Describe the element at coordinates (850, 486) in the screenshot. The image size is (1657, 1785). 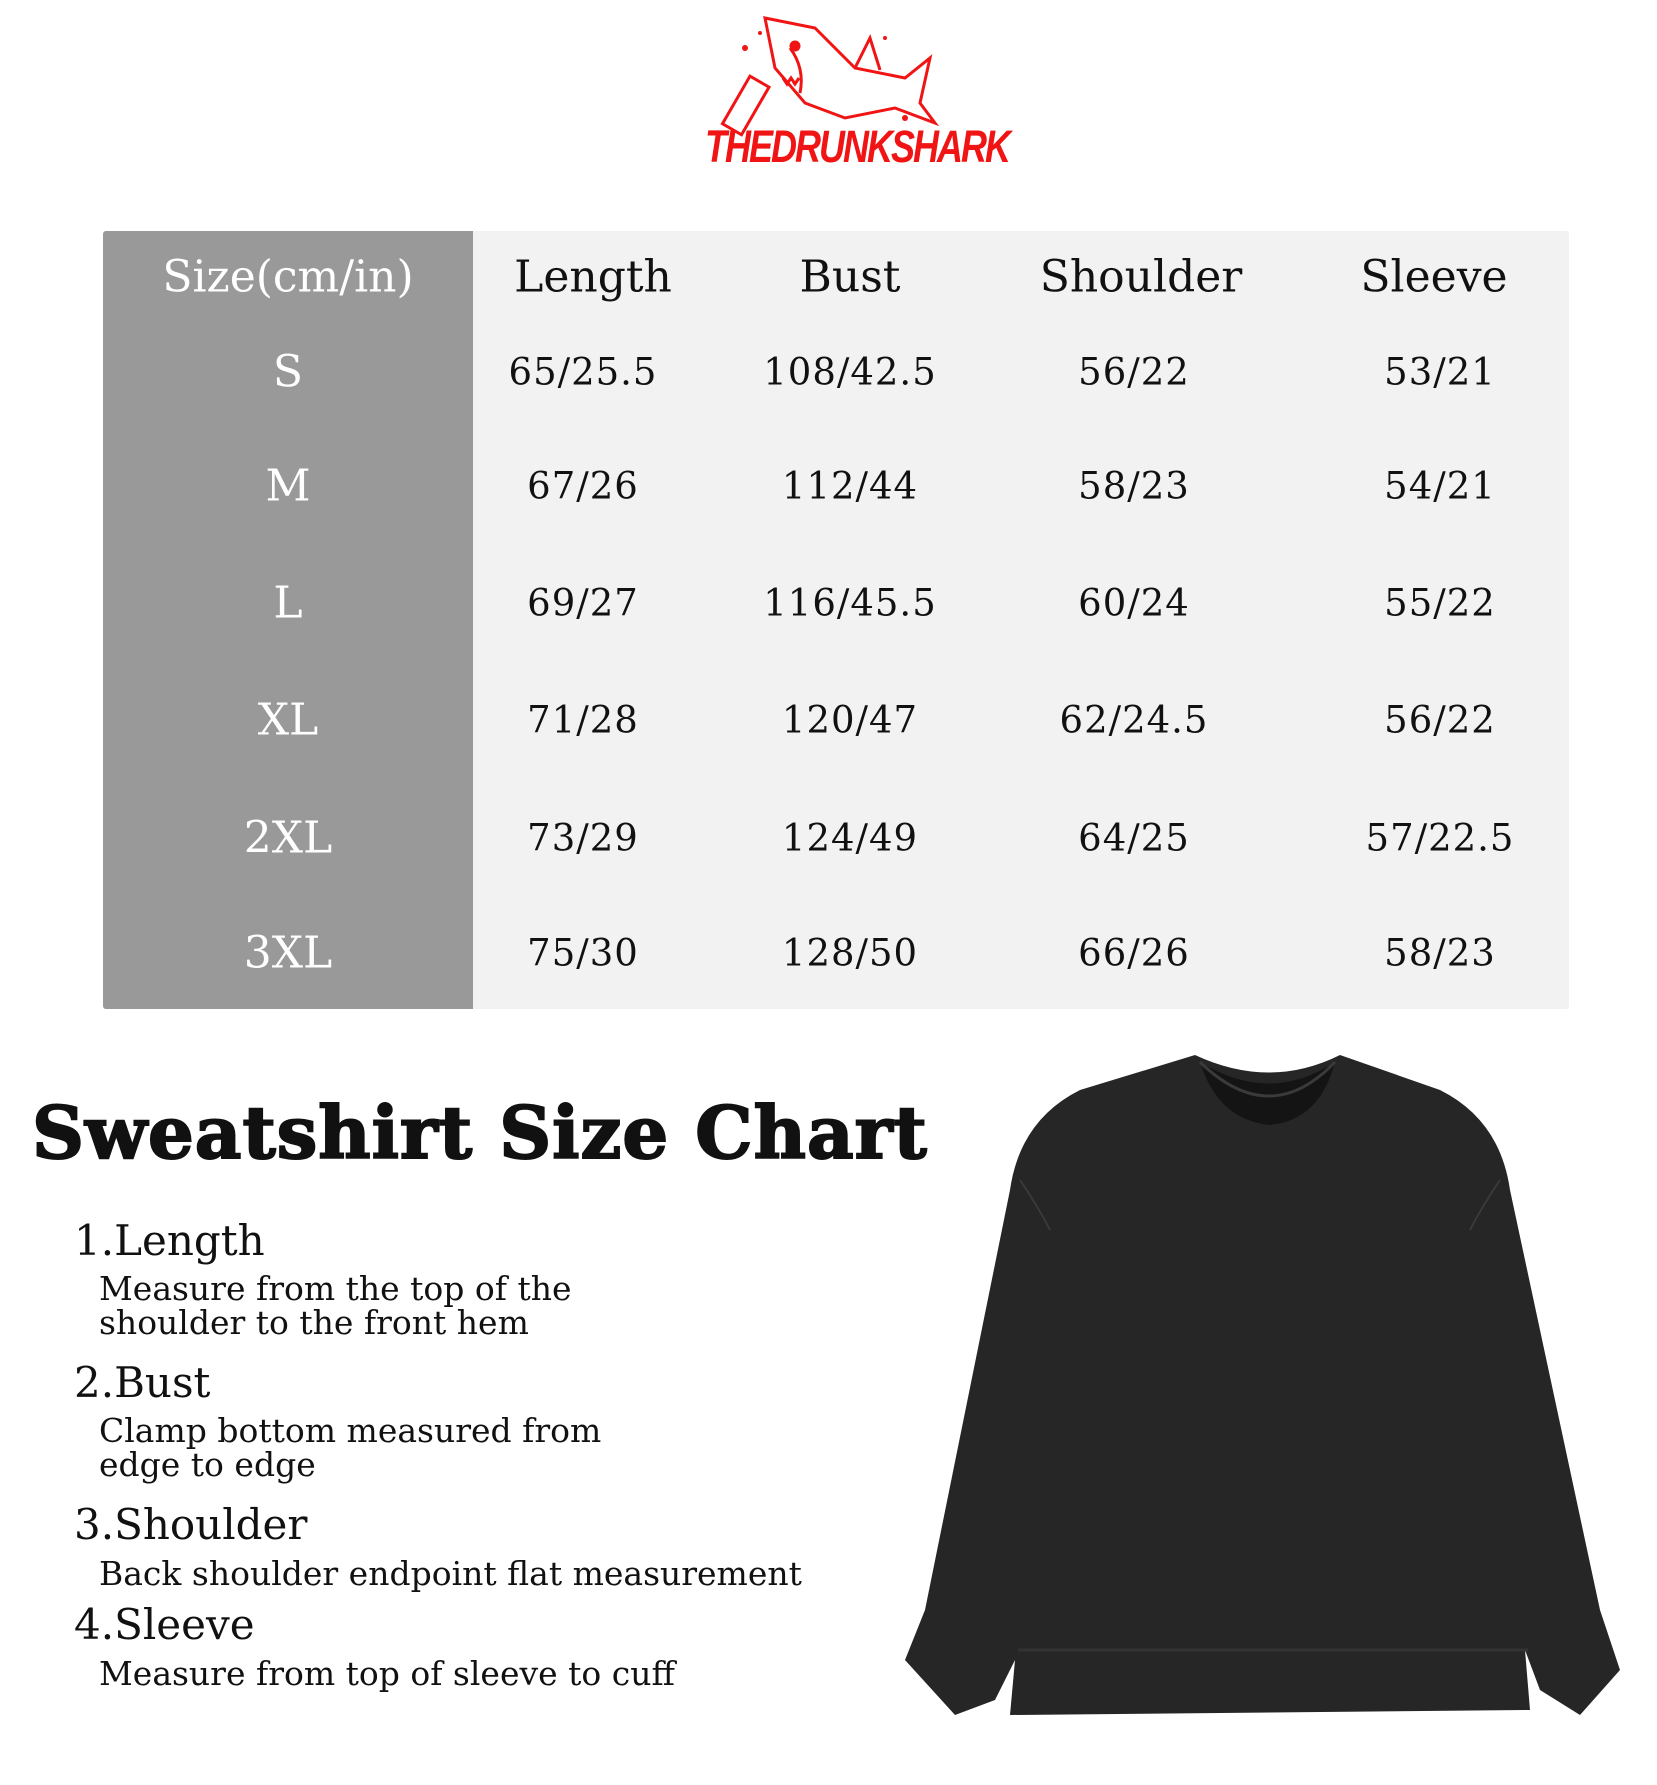
I see `cell-bust: 112/44` at that location.